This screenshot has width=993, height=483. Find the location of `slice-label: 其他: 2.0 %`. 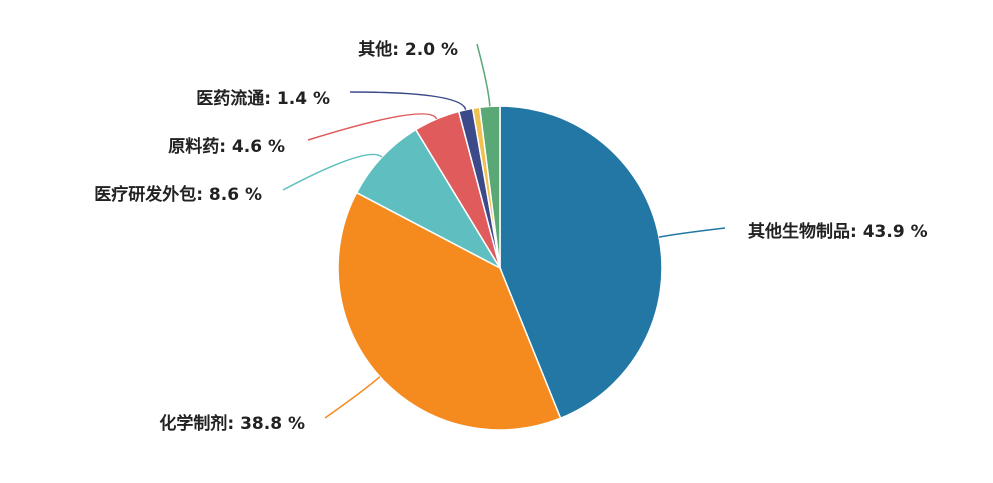

slice-label: 其他: 2.0 % is located at coordinates (408, 49).